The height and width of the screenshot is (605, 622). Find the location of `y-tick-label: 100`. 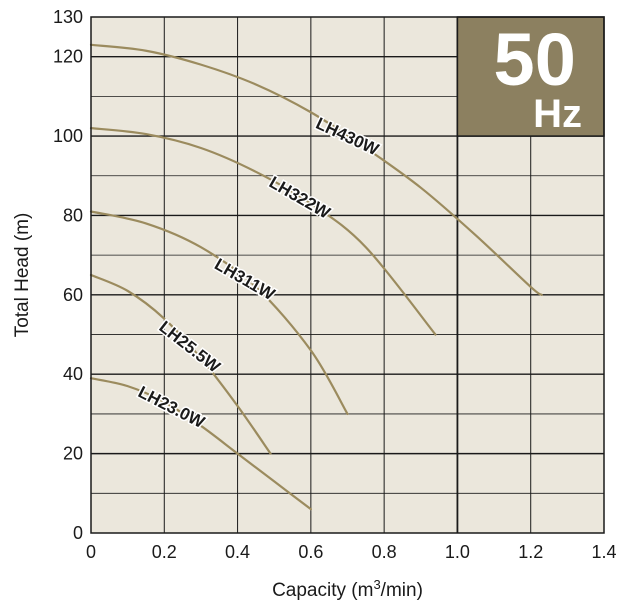

y-tick-label: 100 is located at coordinates (68, 136).